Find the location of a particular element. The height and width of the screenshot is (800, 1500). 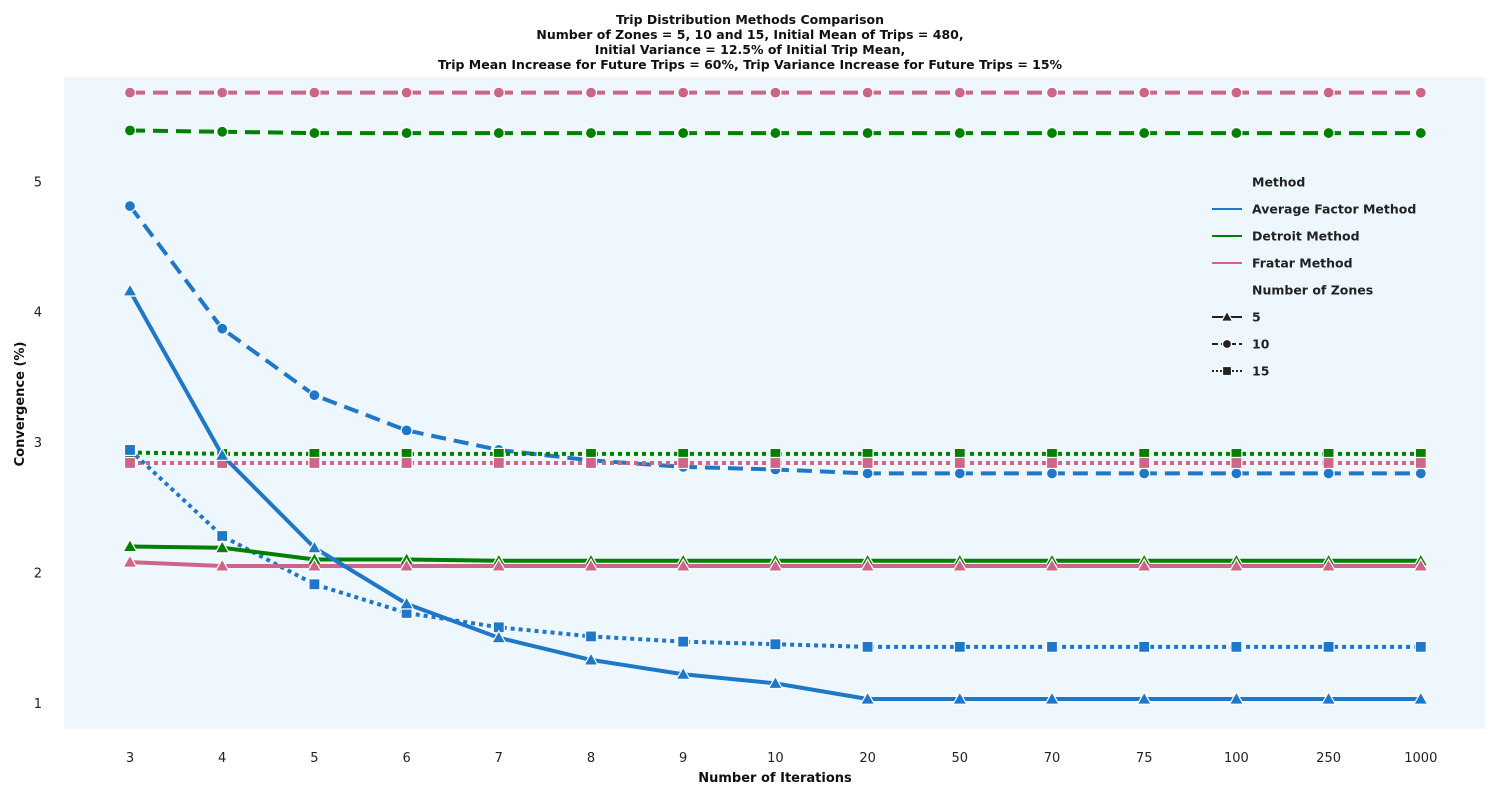

x-axis-ticks: 3 4 5 6 7 8 9 10 20 50 70 75 100 250 1000 is located at coordinates (781, 758).